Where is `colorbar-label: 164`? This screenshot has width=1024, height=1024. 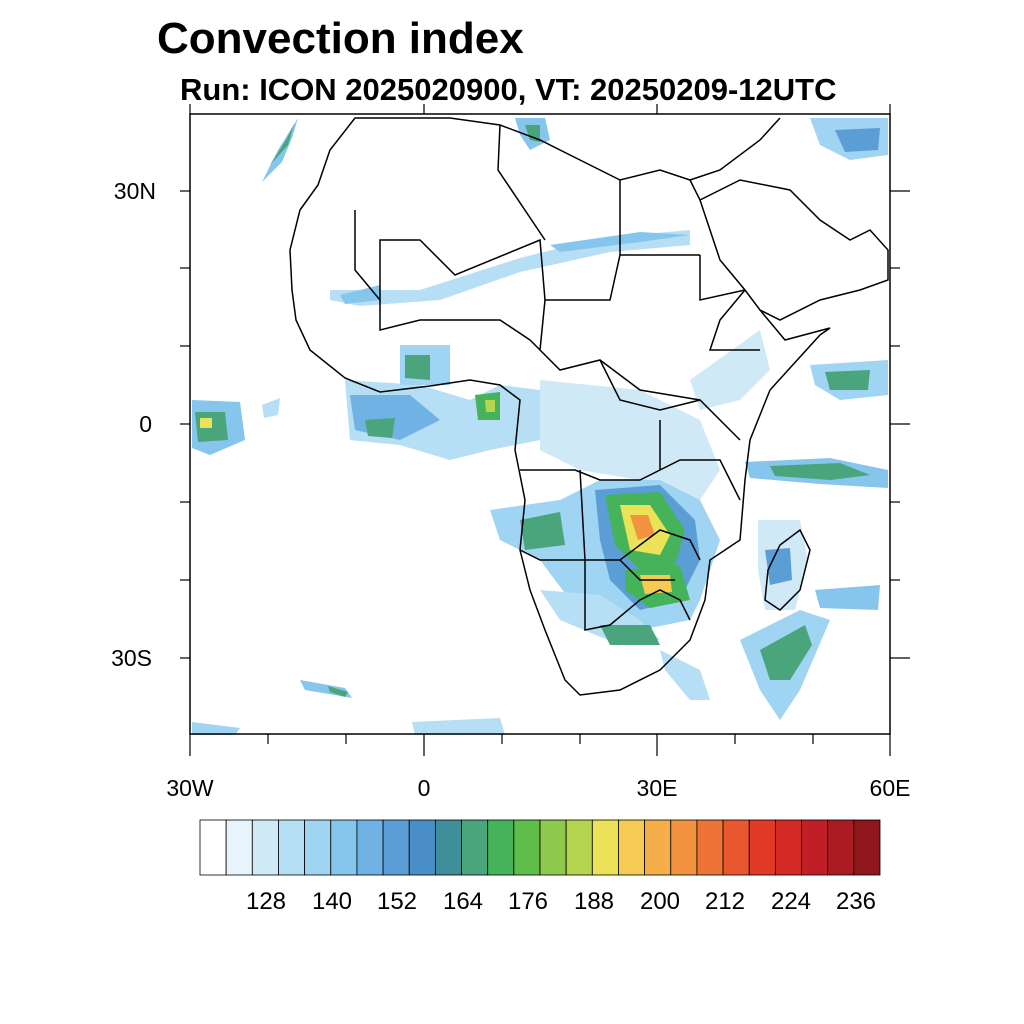 colorbar-label: 164 is located at coordinates (463, 901).